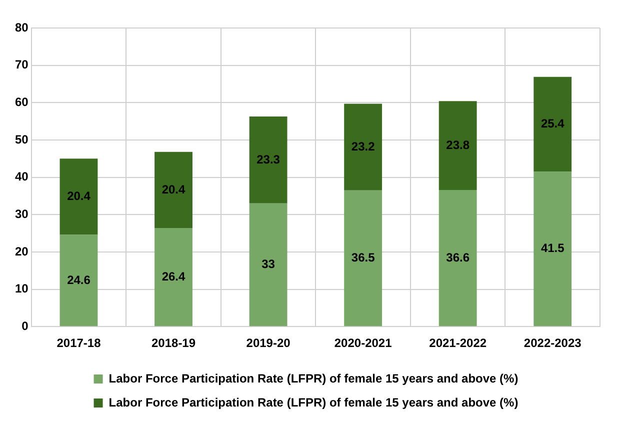 The height and width of the screenshot is (433, 628). Describe the element at coordinates (21, 27) in the screenshot. I see `y-tick-label: 80` at that location.